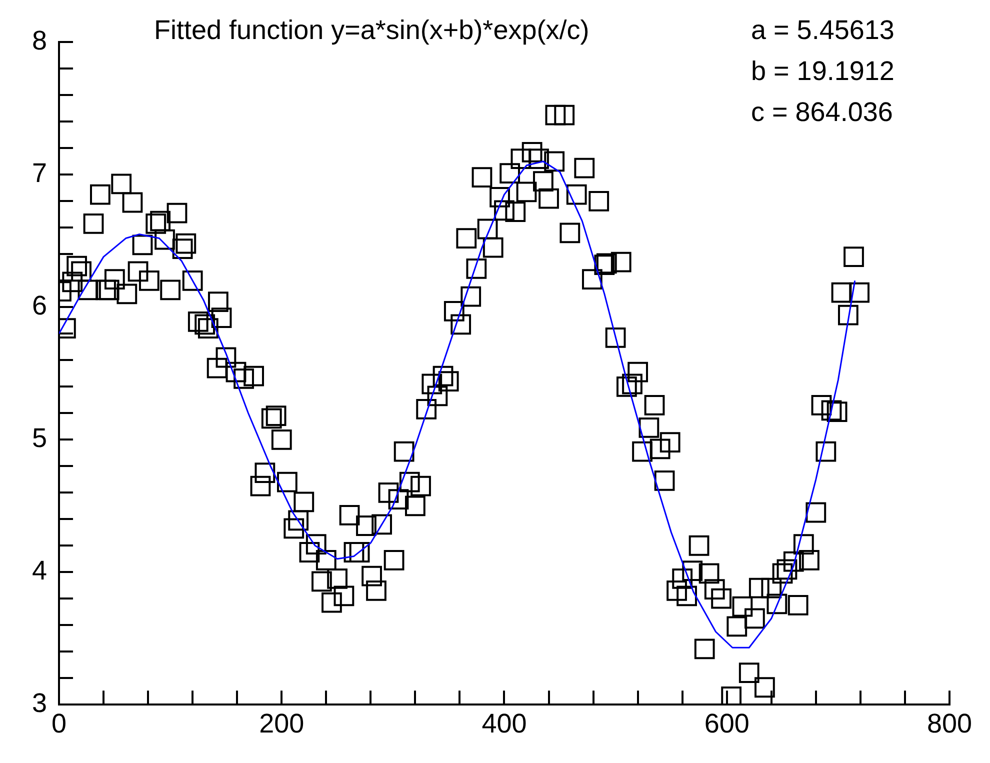  I want to click on annotation: c = 864.036, so click(822, 111).